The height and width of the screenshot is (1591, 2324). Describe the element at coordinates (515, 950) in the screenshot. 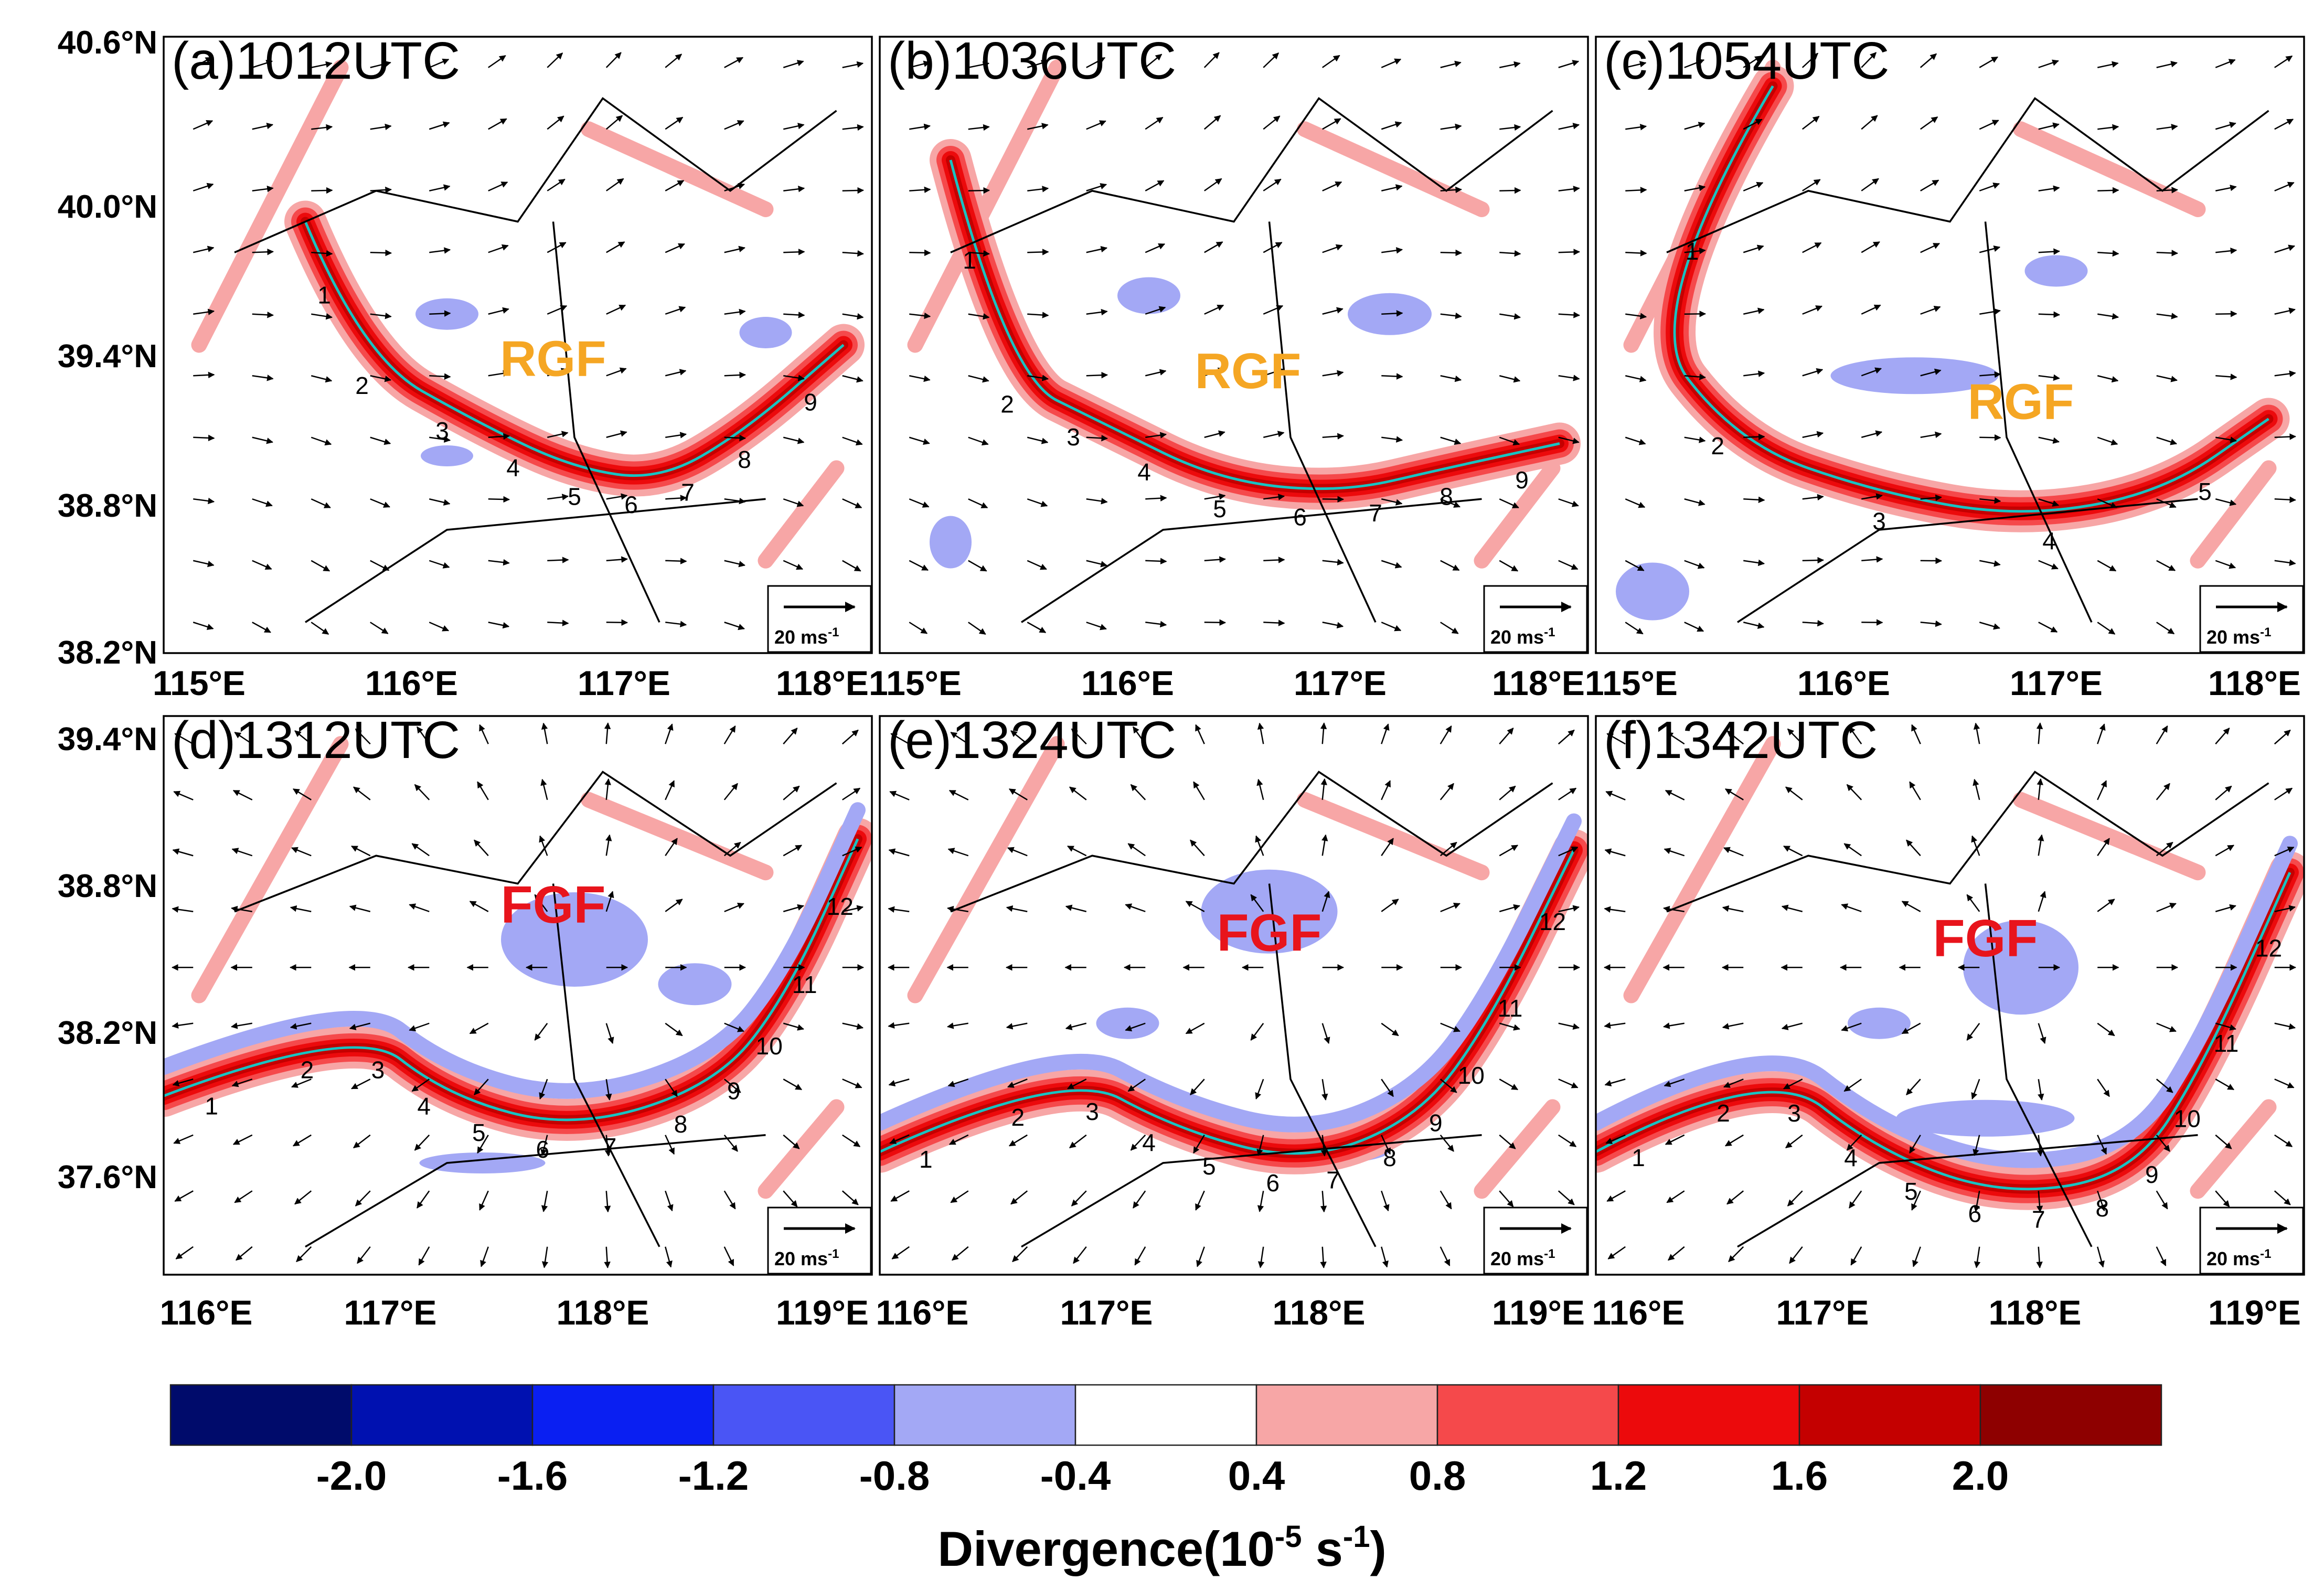

I see `convergence-band` at that location.